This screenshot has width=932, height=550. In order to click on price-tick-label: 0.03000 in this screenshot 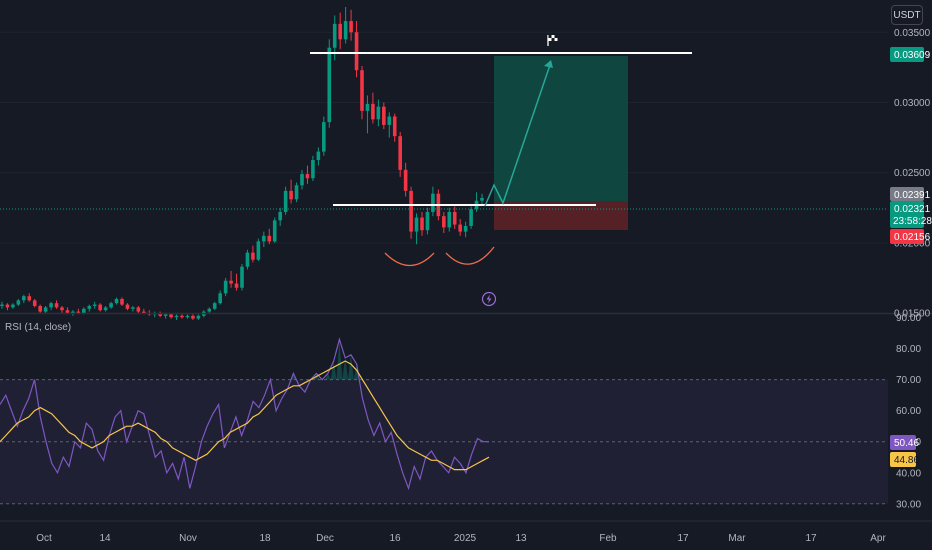, I will do `click(912, 103)`.